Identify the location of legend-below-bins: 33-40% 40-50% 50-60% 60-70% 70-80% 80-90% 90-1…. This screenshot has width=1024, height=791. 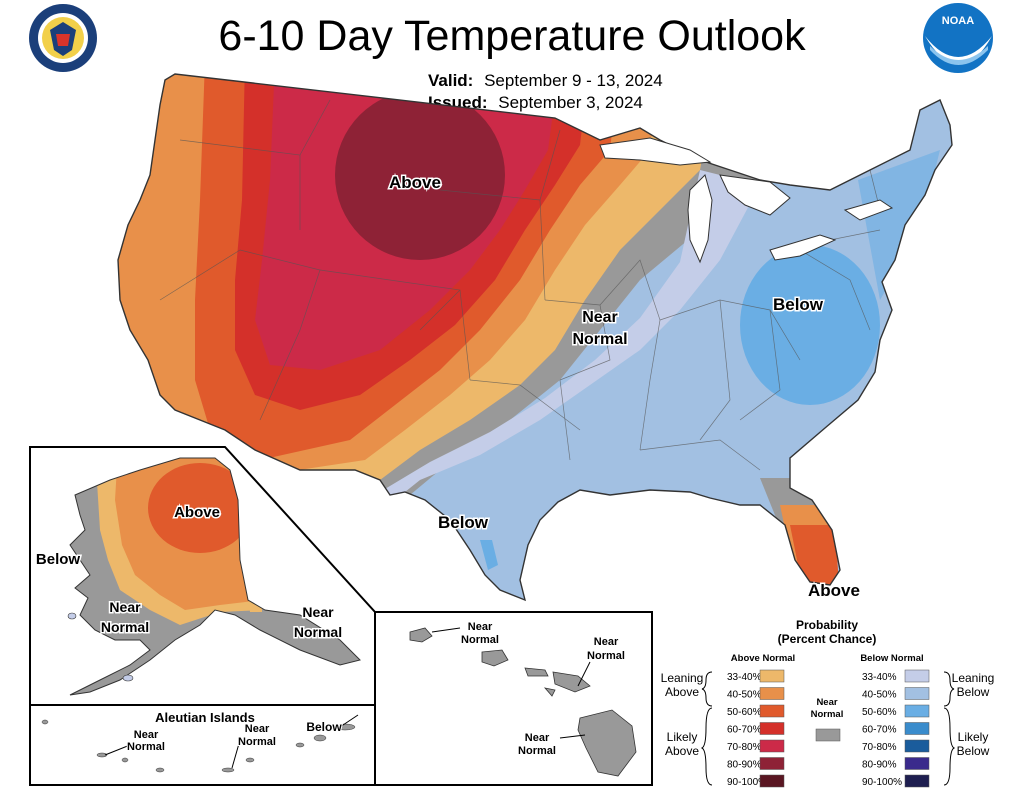
(896, 728).